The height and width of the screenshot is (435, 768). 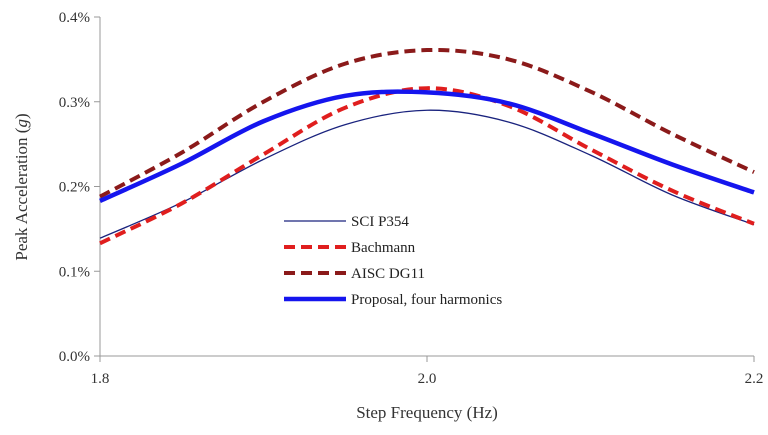 I want to click on y-axis-title: Peak Acceleration (g), so click(x=21, y=186).